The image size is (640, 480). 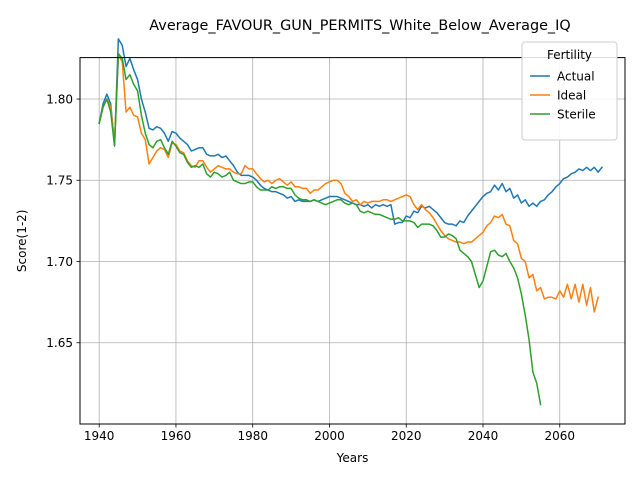 I want to click on legend: Fertility Actual Ideal Sterile, so click(x=569, y=91).